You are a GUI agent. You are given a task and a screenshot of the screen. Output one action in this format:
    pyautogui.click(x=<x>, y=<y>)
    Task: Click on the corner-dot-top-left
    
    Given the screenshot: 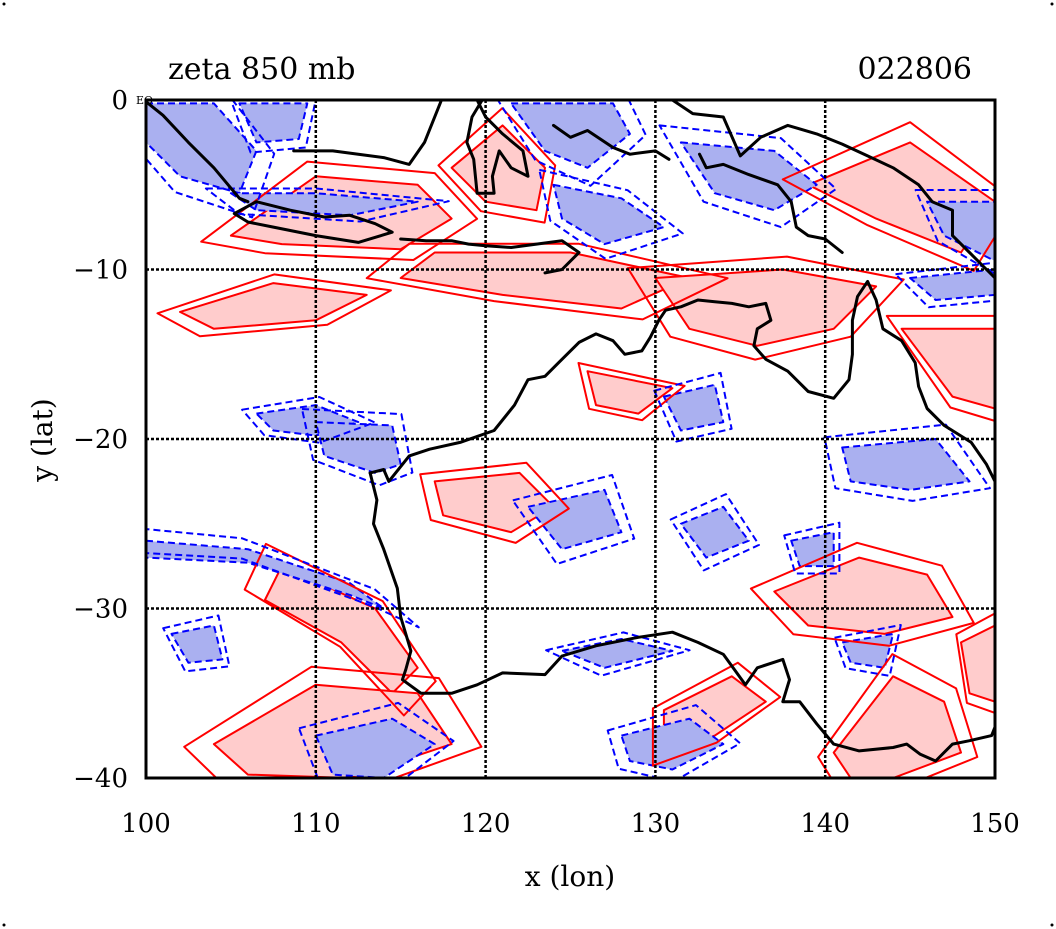 What is the action you would take?
    pyautogui.click(x=4, y=4)
    